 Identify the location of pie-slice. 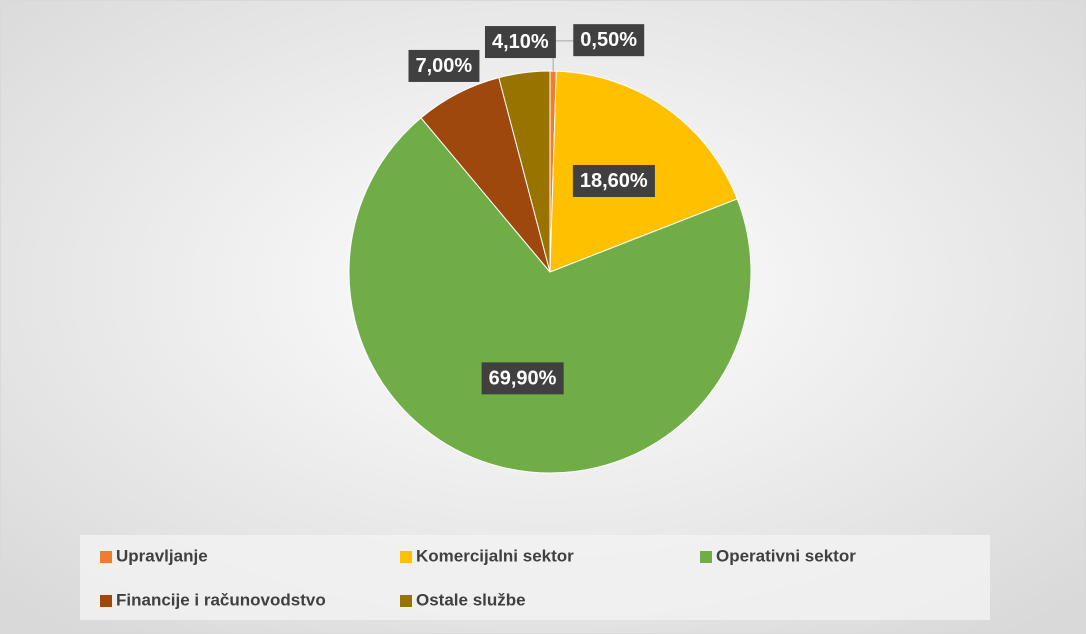
(524, 171).